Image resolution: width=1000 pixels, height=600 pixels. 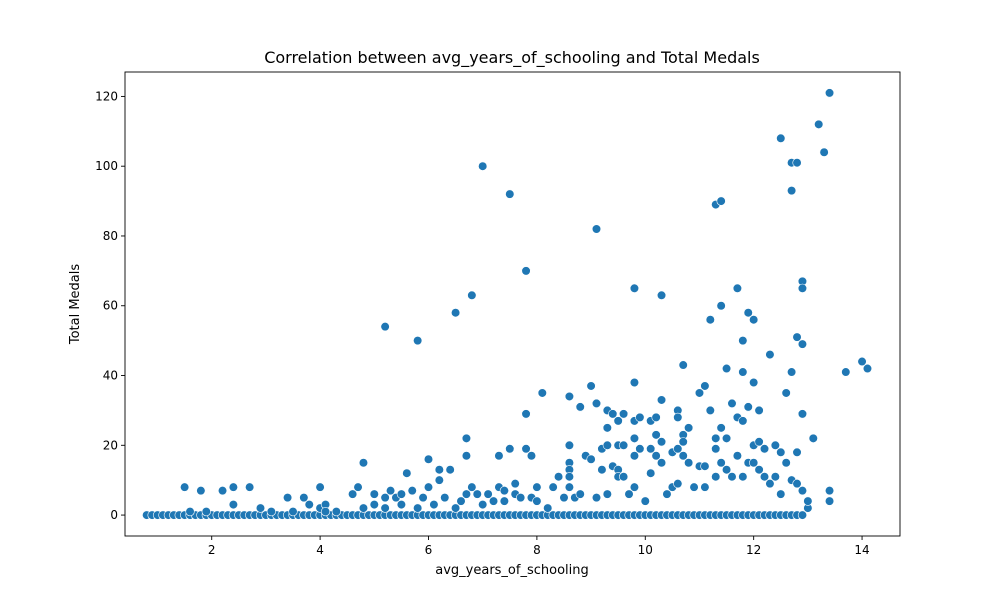 I want to click on y-axis: 0 20 40 60 80 100 120, so click(x=110, y=305).